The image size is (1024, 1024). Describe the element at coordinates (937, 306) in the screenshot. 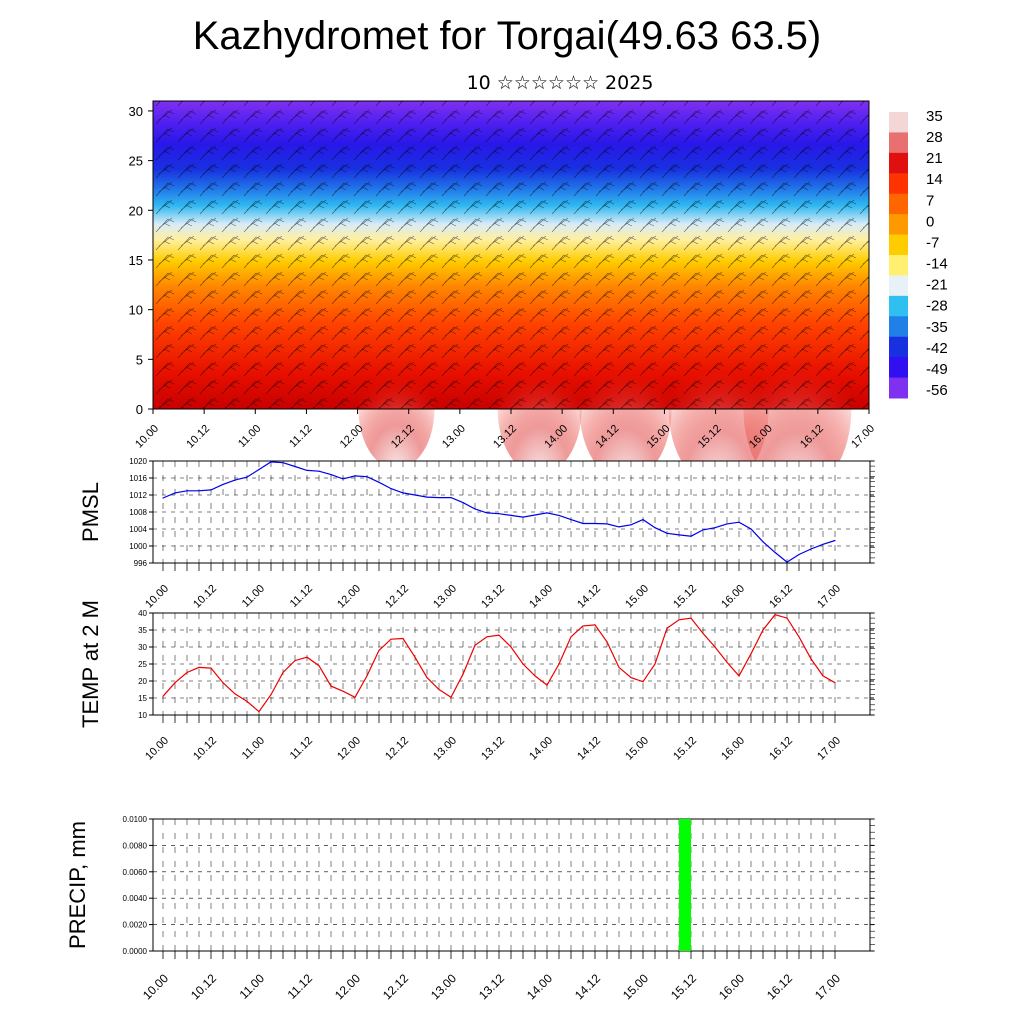

I see `colorbar-label: -28` at that location.